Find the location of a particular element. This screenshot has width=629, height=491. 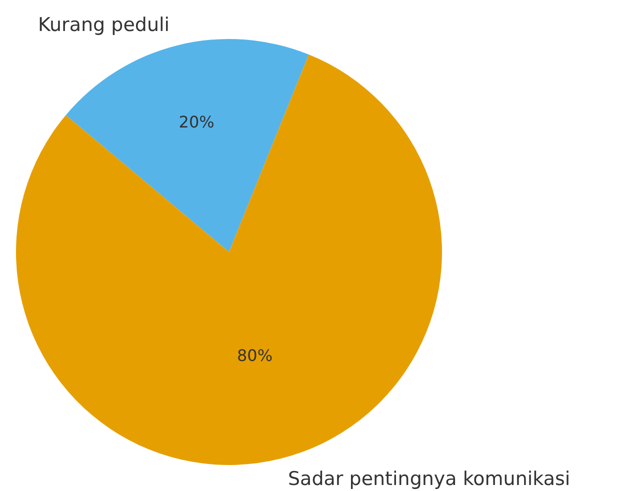

data-label: 80% is located at coordinates (254, 355).